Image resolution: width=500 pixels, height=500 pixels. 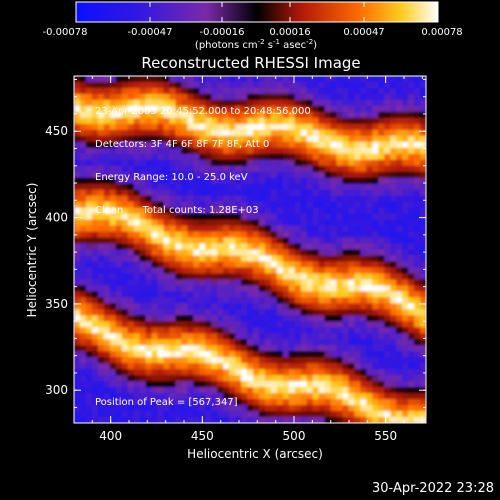 I want to click on x-axis-label: Heliocentric X (arcsec), so click(x=255, y=454).